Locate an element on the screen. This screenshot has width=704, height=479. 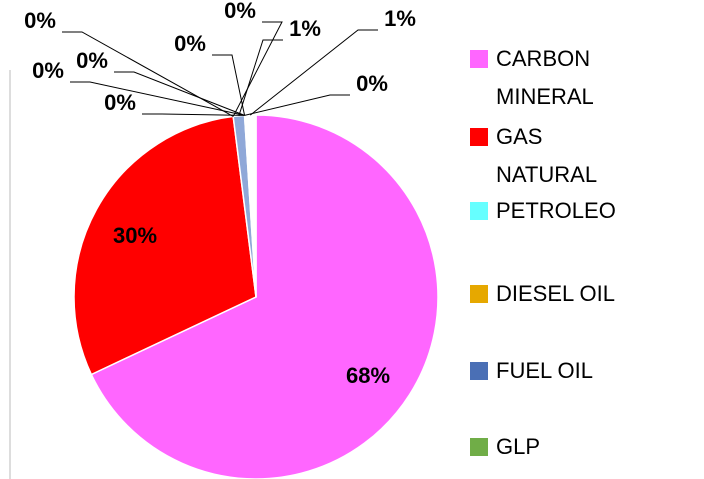
legend-label: DIESEL OIL is located at coordinates (556, 293).